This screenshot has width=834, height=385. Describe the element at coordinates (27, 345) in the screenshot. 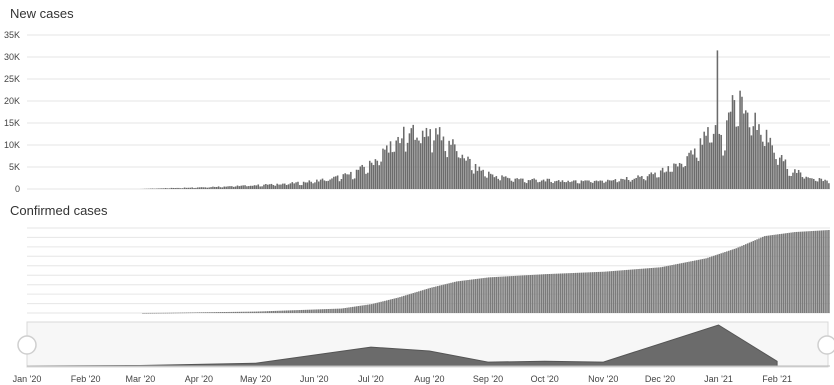

I see `navigator-handle-left` at that location.